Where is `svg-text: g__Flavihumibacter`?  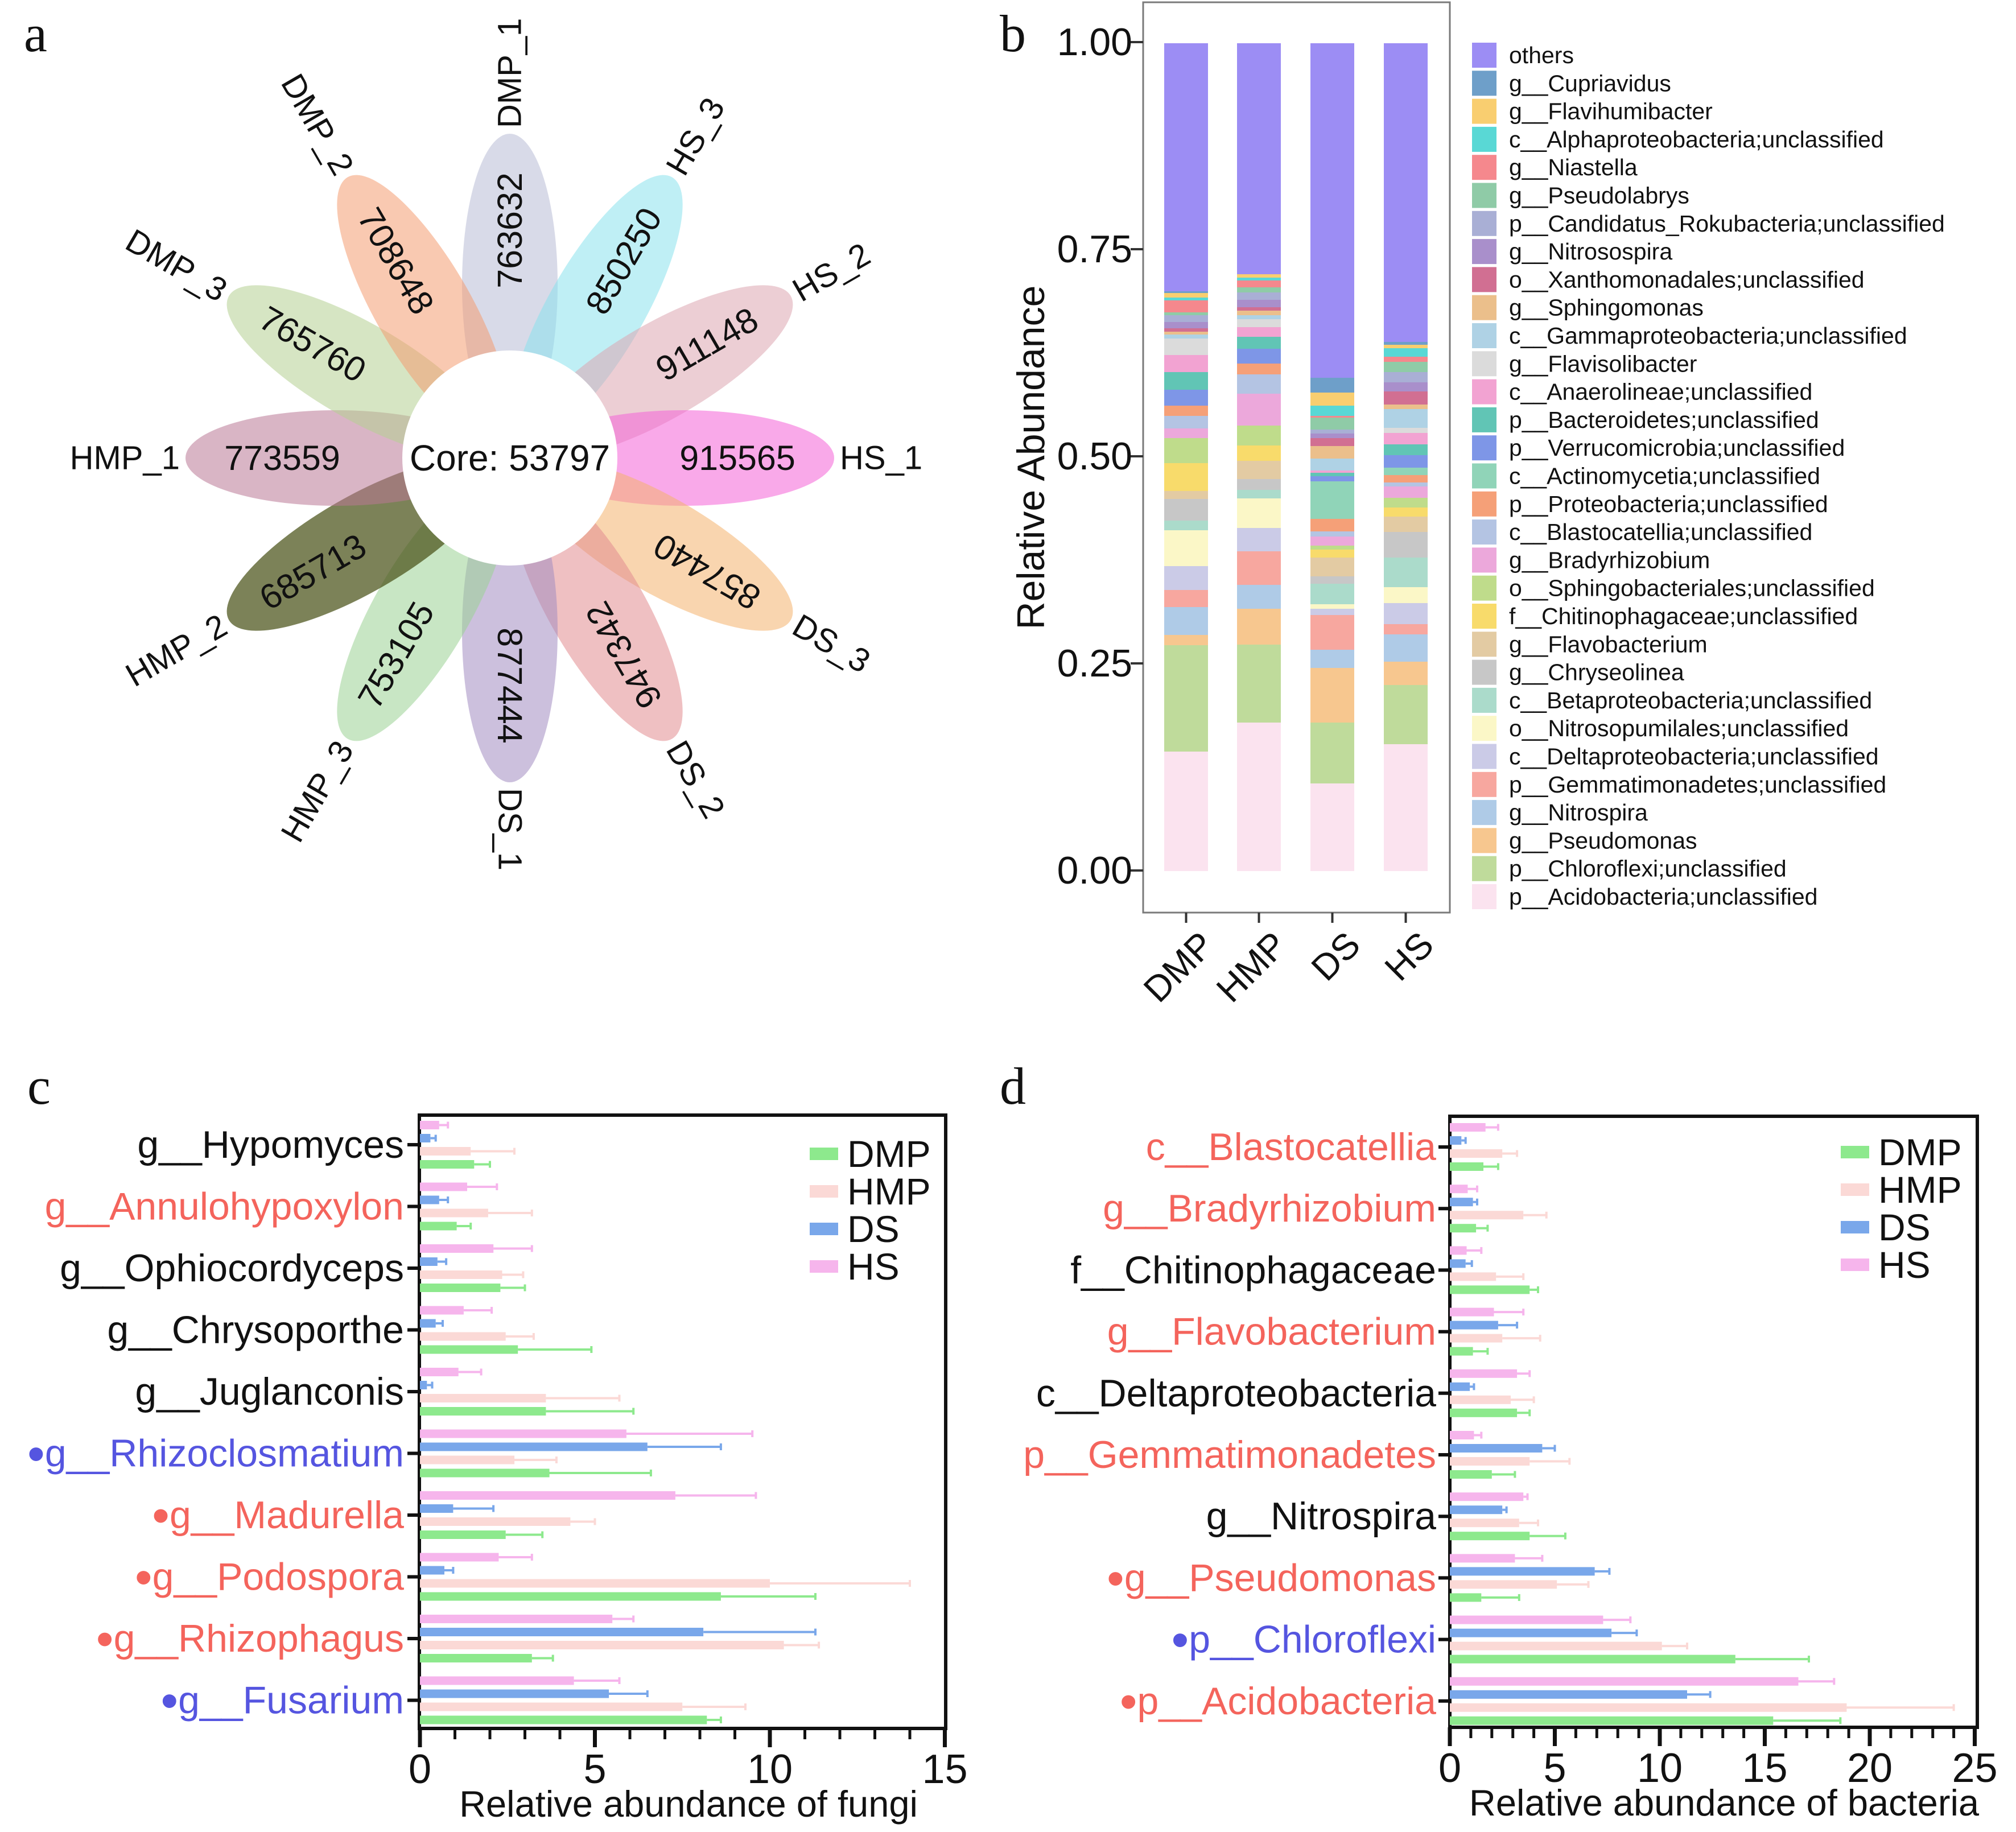 svg-text: g__Flavihumibacter is located at coordinates (1611, 111).